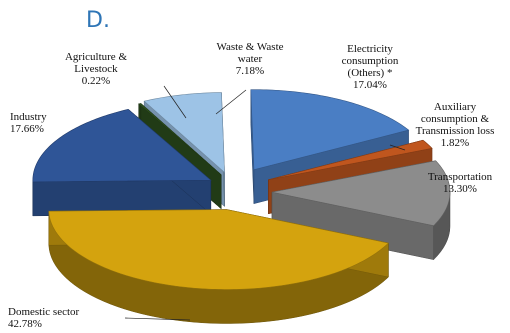 The width and height of the screenshot is (510, 333). What do you see at coordinates (96, 69) in the screenshot?
I see `slice-label-5: Agriculture & Livestock 0.22%` at bounding box center [96, 69].